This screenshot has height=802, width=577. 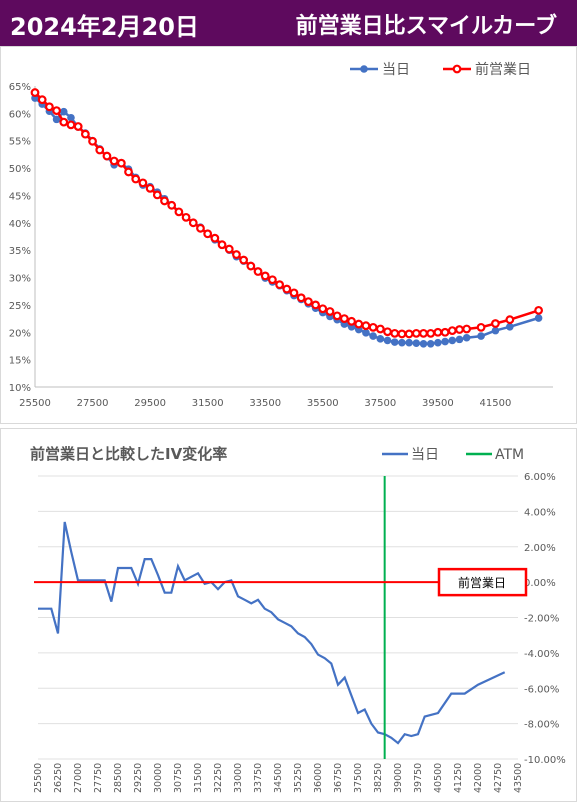 What do you see at coordinates (518, 778) in the screenshot?
I see `x-tick-label: 43500` at bounding box center [518, 778].